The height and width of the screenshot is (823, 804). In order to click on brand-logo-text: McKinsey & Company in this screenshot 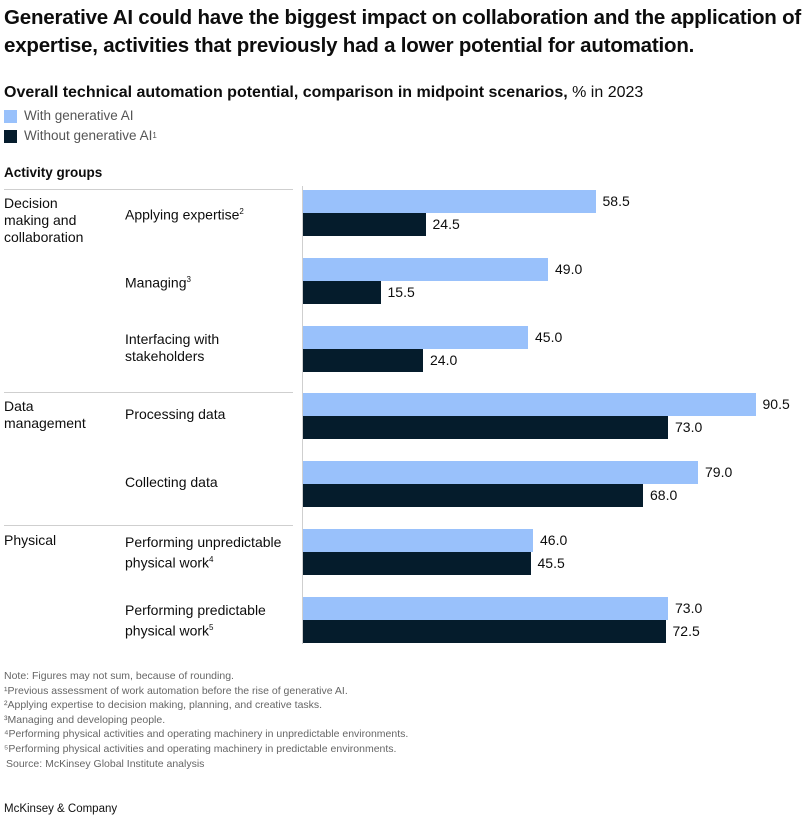, I will do `click(61, 809)`.